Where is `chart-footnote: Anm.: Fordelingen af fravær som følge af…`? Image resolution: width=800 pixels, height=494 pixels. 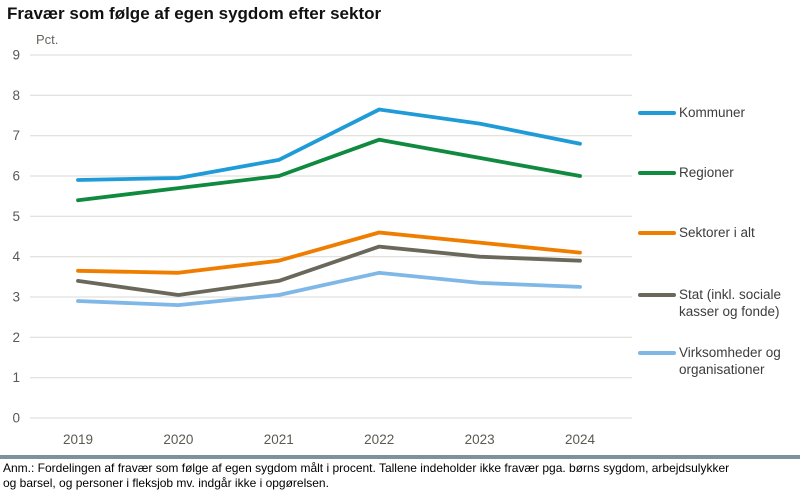
chart-footnote: Anm.: Fordelingen af fravær som følge af… is located at coordinates (366, 475).